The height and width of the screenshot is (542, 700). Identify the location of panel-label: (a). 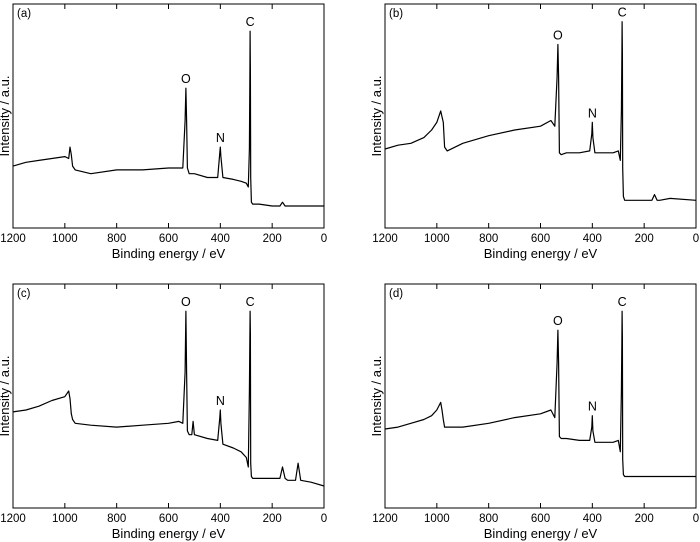
(24, 14).